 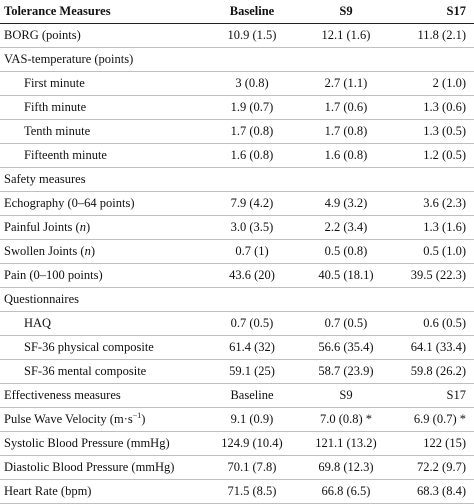 What do you see at coordinates (85, 371) in the screenshot?
I see `row-label-text: SF-36 mental composite` at bounding box center [85, 371].